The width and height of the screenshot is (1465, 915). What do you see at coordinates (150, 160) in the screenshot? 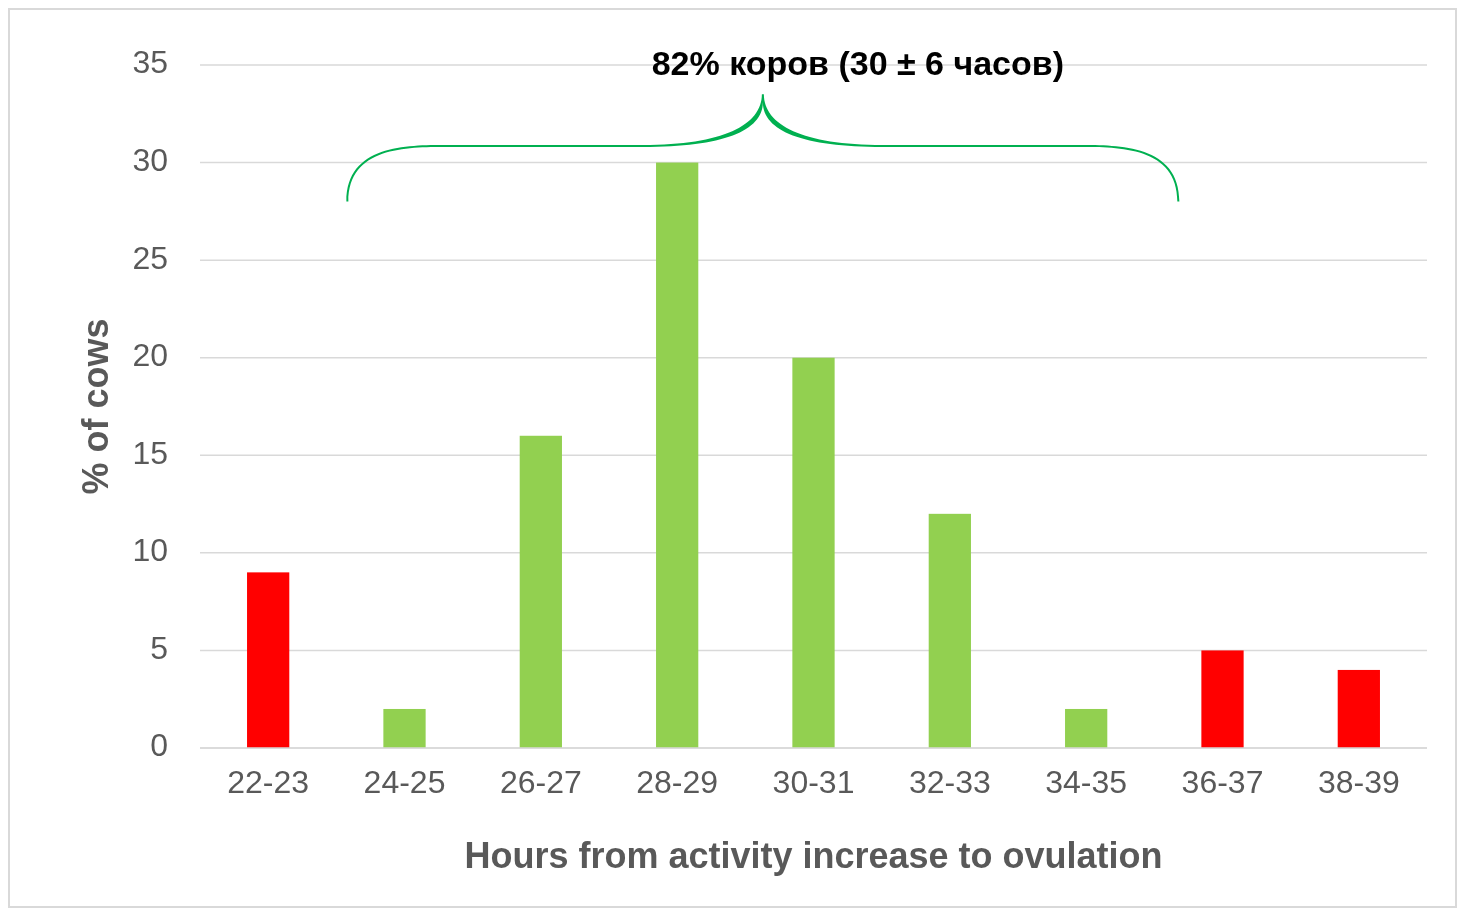
I see `y-tick-label: 30` at bounding box center [150, 160].